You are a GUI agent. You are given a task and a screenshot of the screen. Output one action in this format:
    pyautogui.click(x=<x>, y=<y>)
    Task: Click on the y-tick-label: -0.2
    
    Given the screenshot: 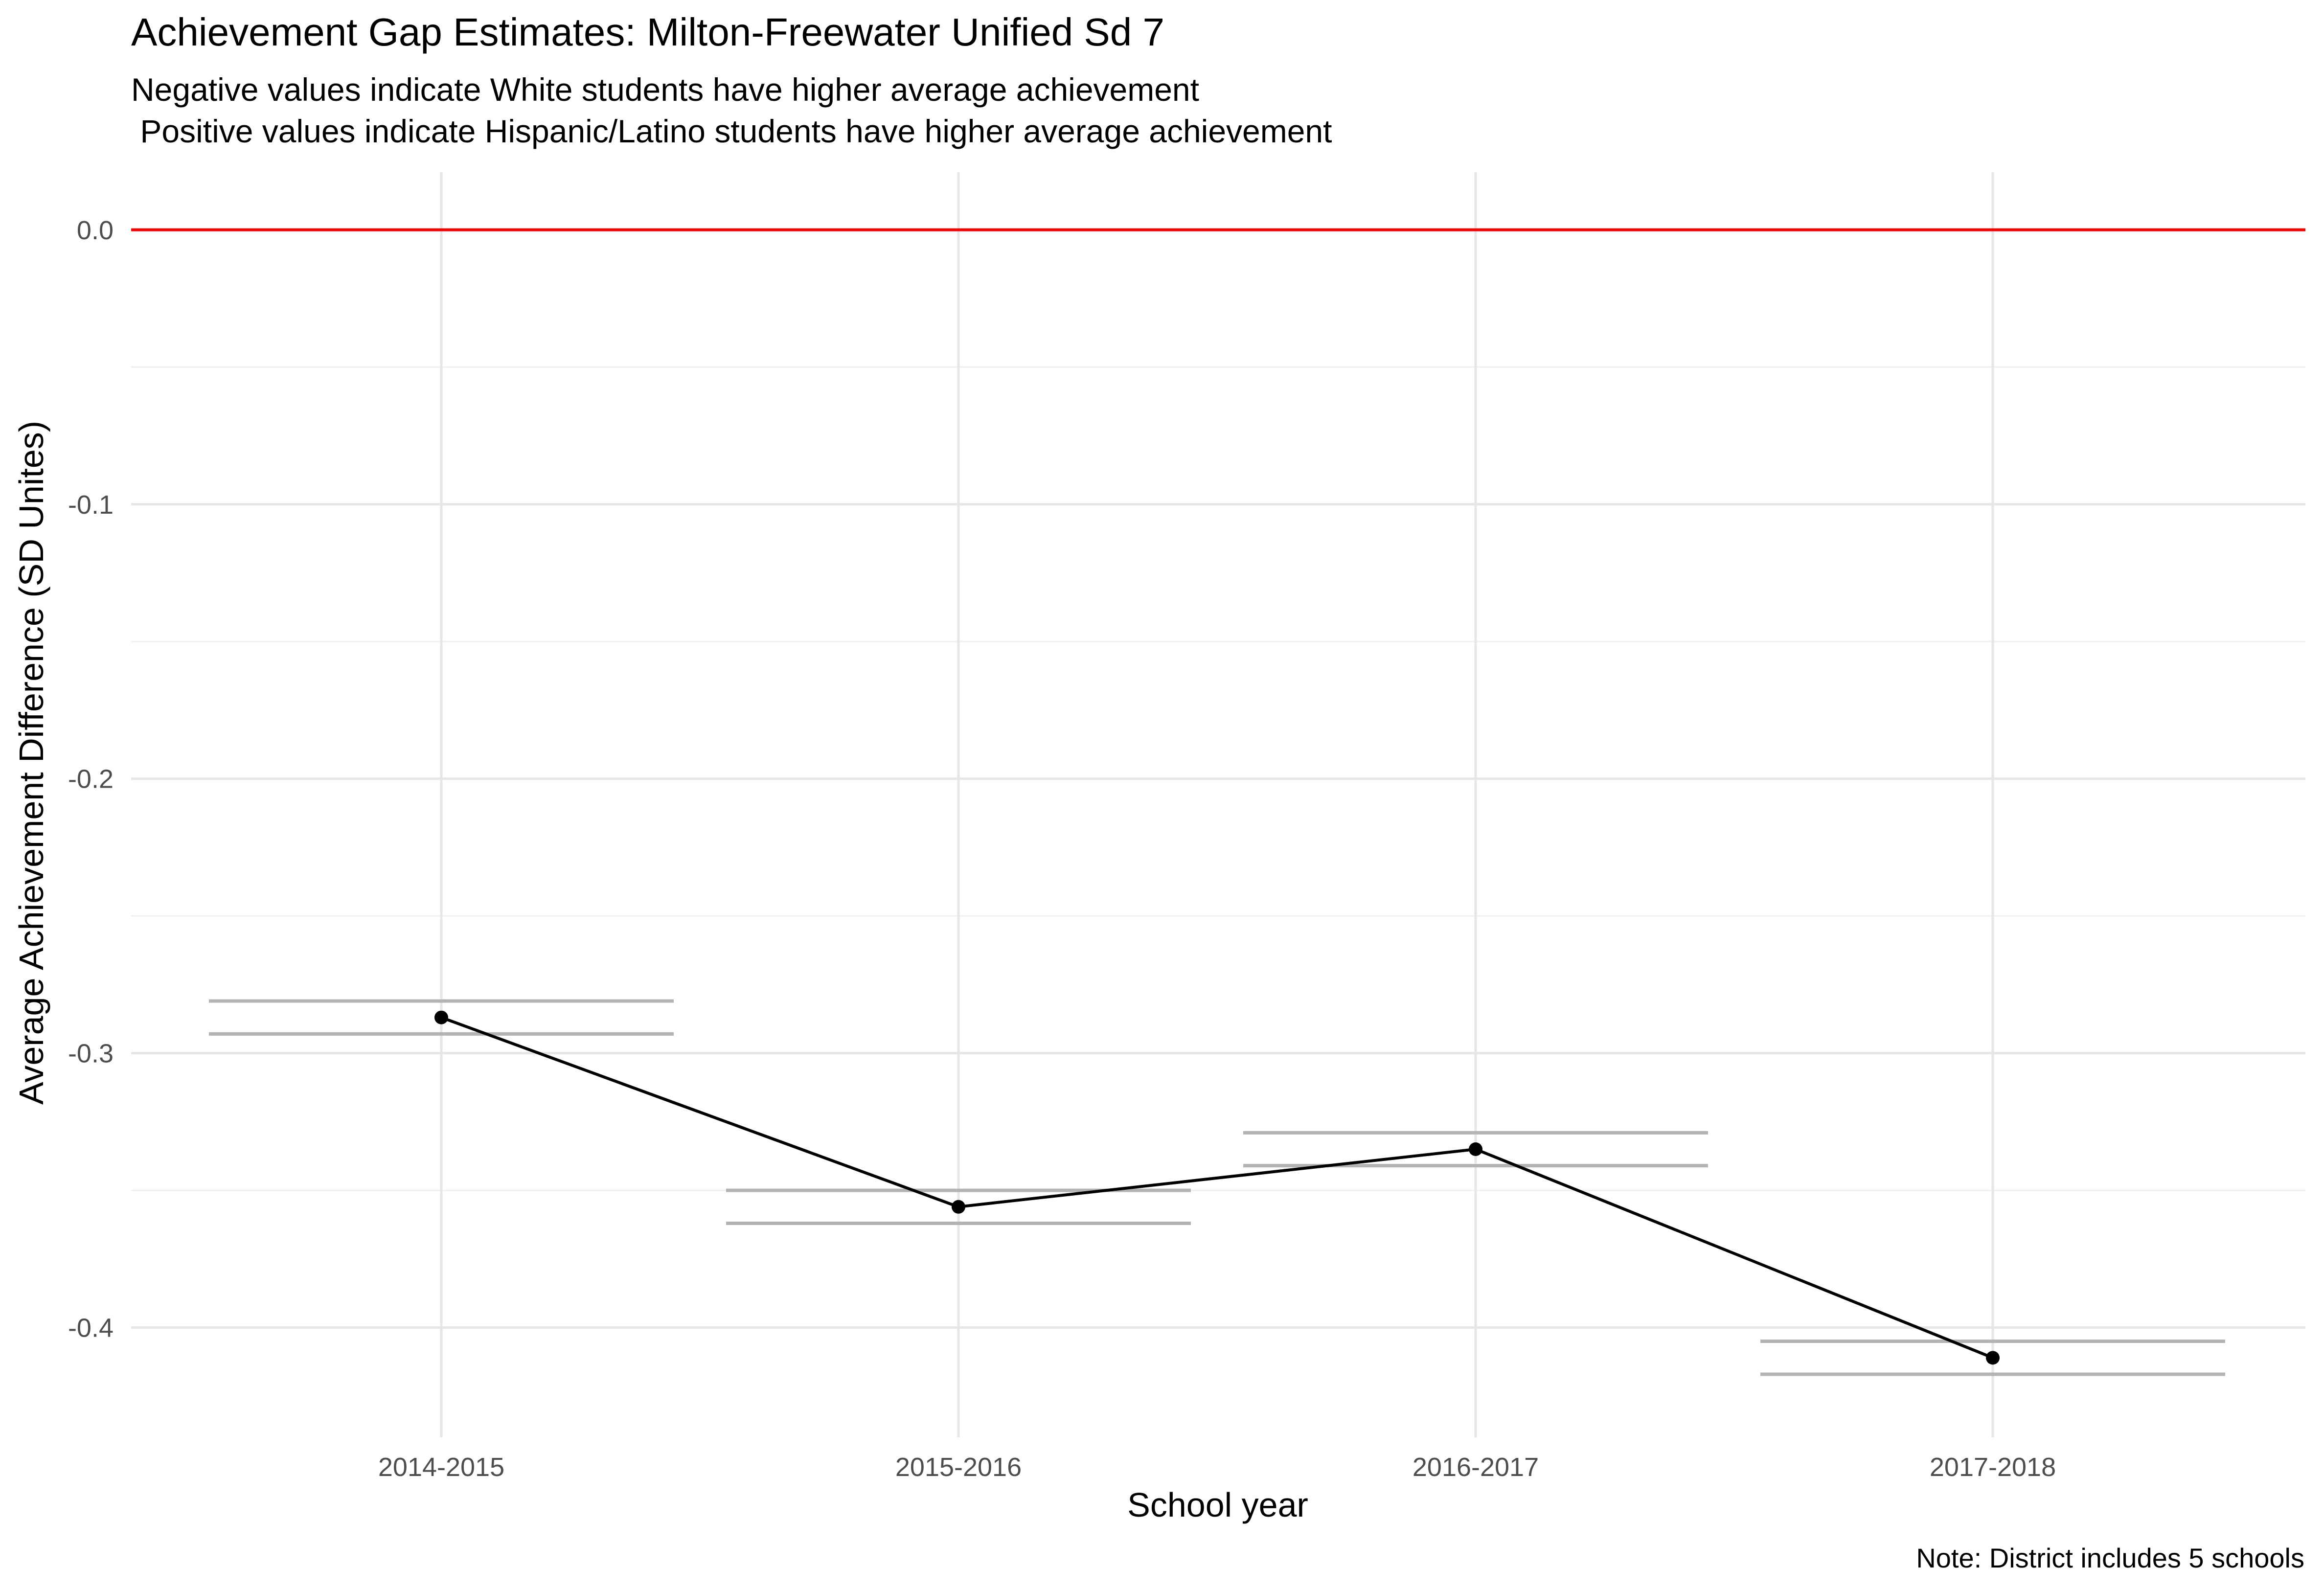 What is the action you would take?
    pyautogui.click(x=91, y=780)
    